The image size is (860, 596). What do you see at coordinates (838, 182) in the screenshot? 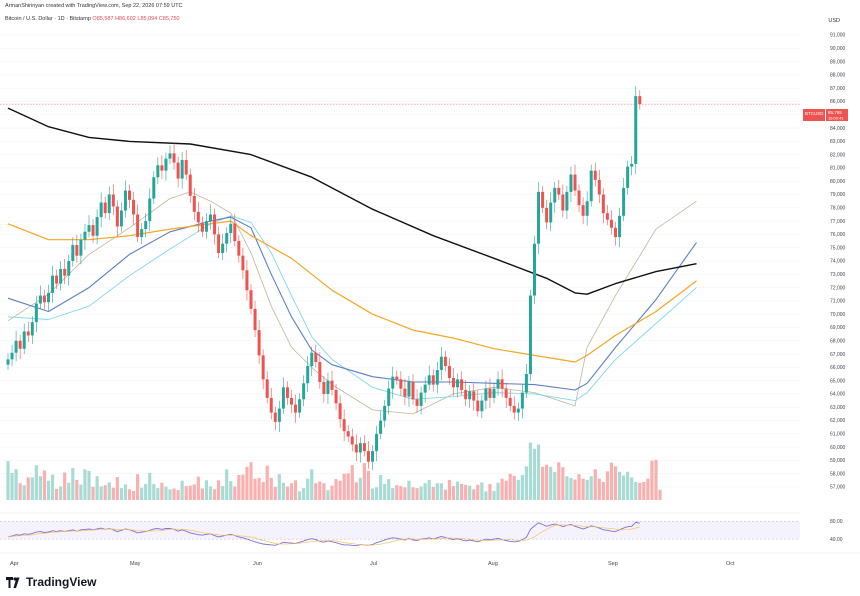
I see `y-tick-label: 80,000` at bounding box center [838, 182].